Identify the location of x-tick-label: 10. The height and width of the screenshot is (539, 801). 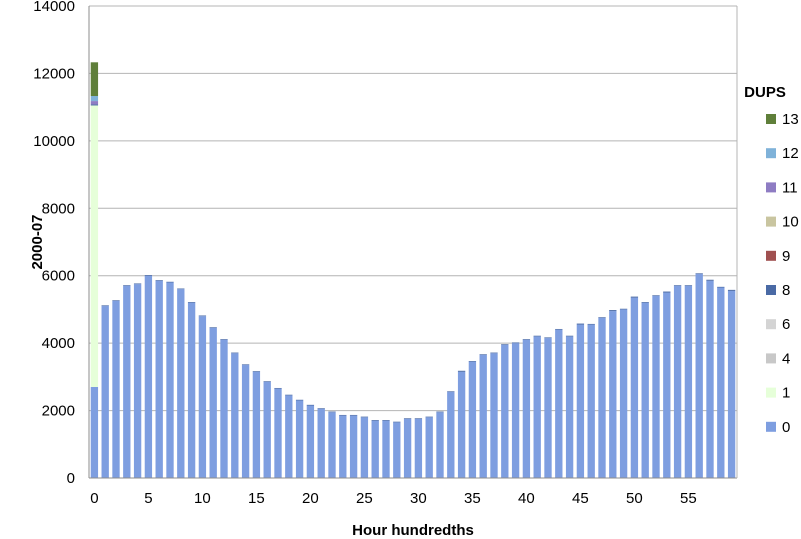
(202, 498).